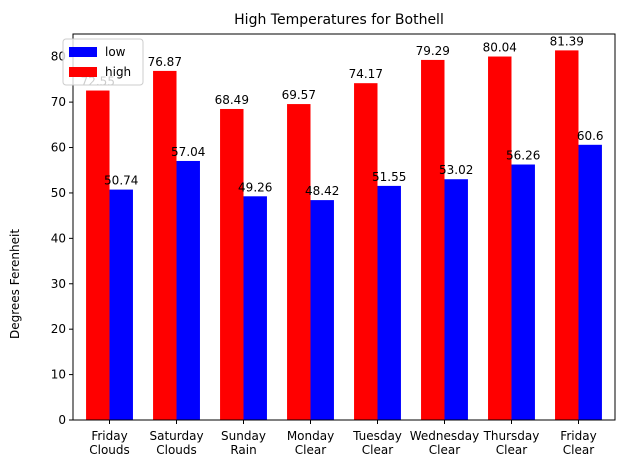 The width and height of the screenshot is (630, 470). Describe the element at coordinates (567, 41) in the screenshot. I see `value-label-high-7: 81.39` at that location.